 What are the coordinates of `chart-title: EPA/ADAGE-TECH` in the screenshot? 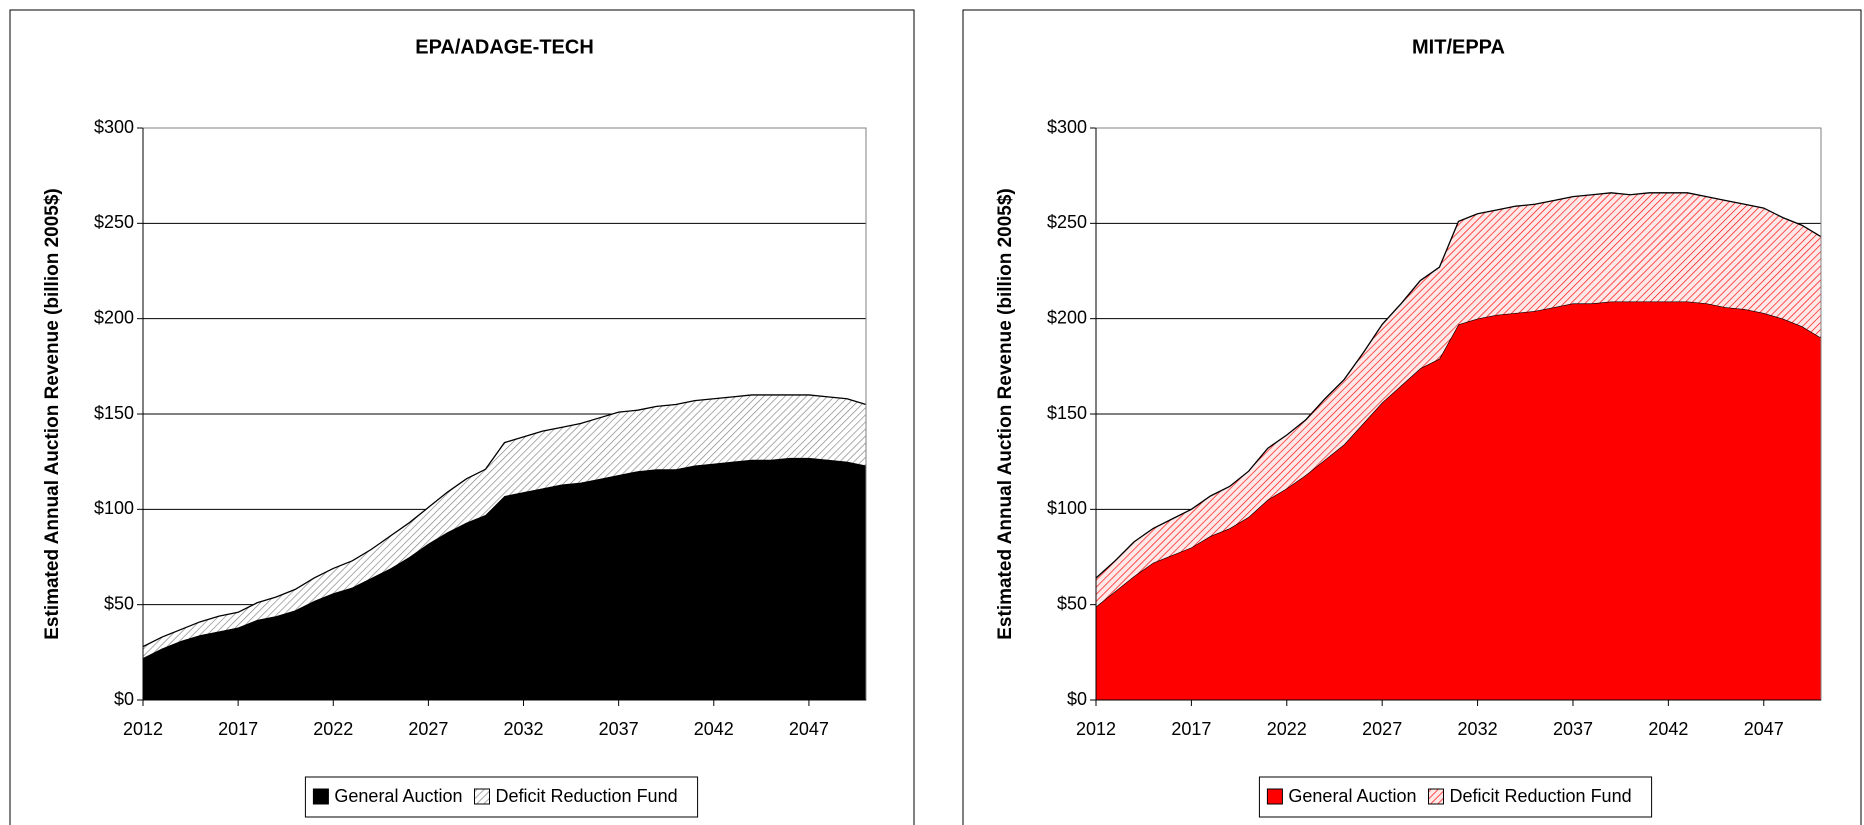 It's located at (504, 47).